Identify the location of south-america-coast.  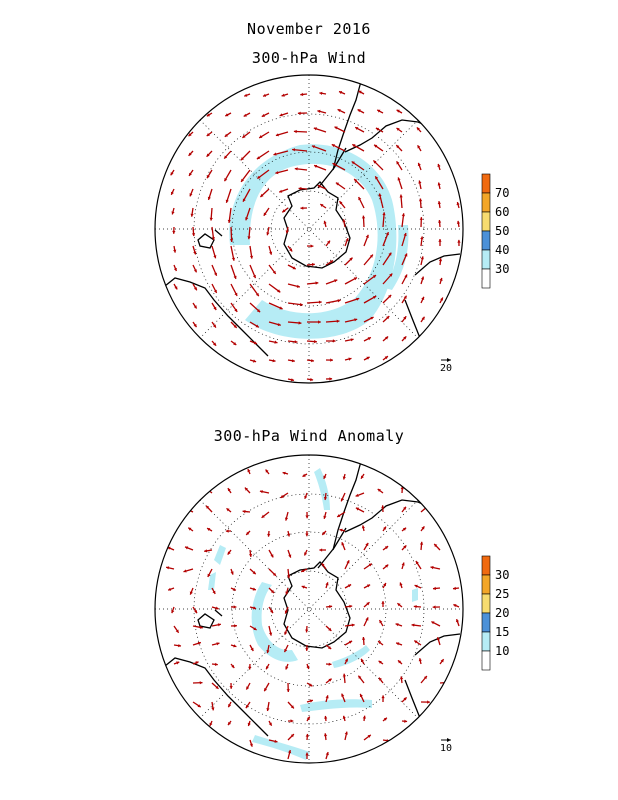
(382, 503).